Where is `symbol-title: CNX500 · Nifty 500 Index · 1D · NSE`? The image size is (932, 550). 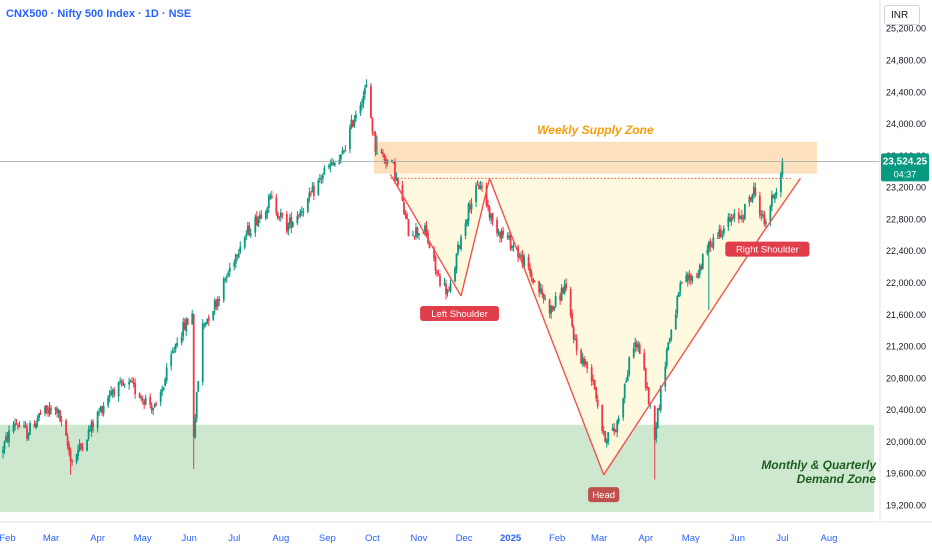 symbol-title: CNX500 · Nifty 500 Index · 1D · NSE is located at coordinates (99, 14).